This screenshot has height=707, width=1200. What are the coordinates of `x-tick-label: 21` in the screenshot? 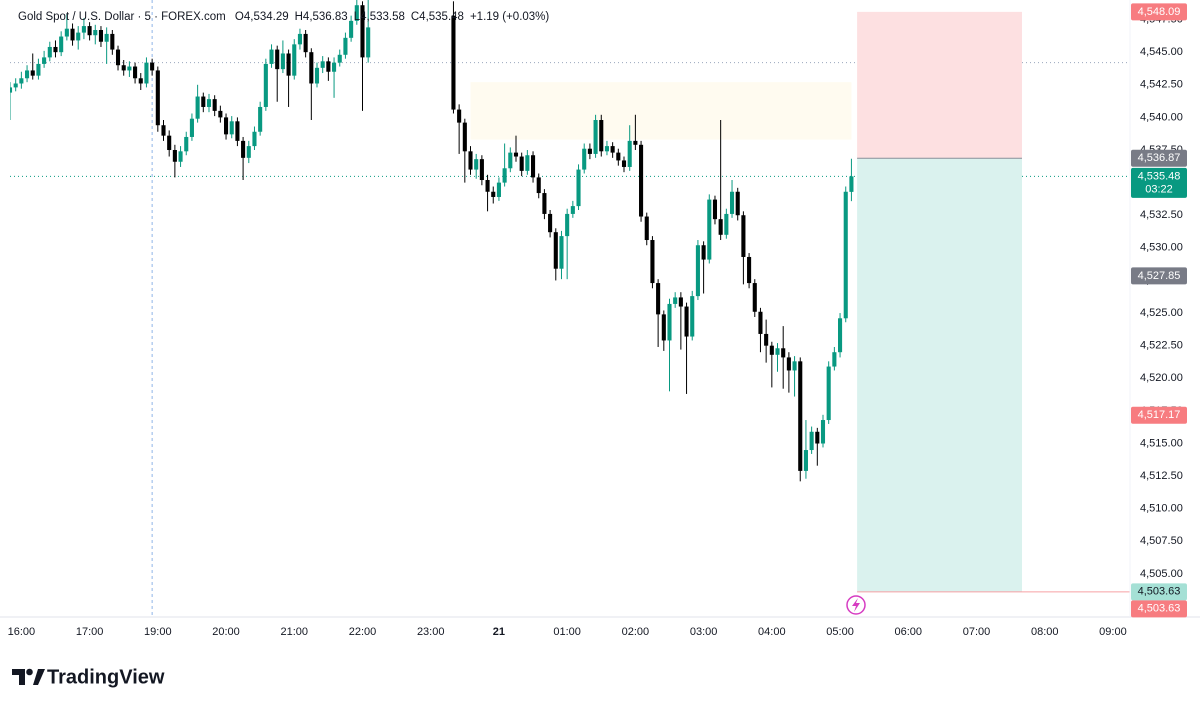 It's located at (499, 632).